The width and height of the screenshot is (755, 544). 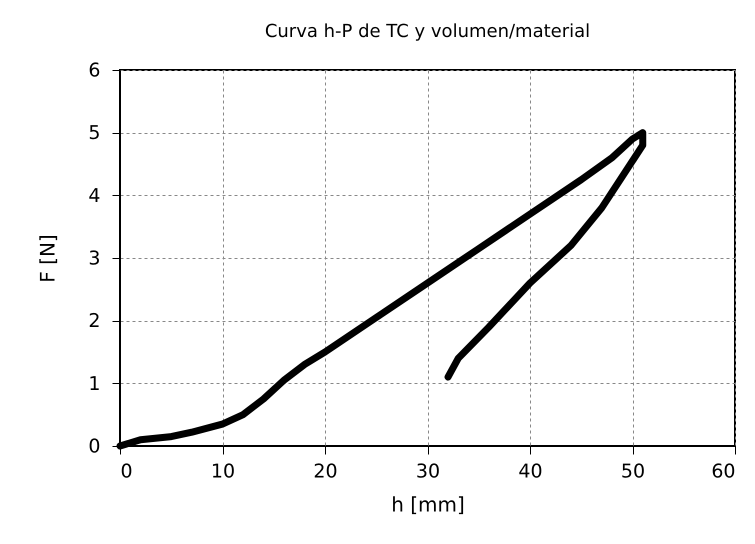 What do you see at coordinates (94, 447) in the screenshot?
I see `y-tick-label: 0` at bounding box center [94, 447].